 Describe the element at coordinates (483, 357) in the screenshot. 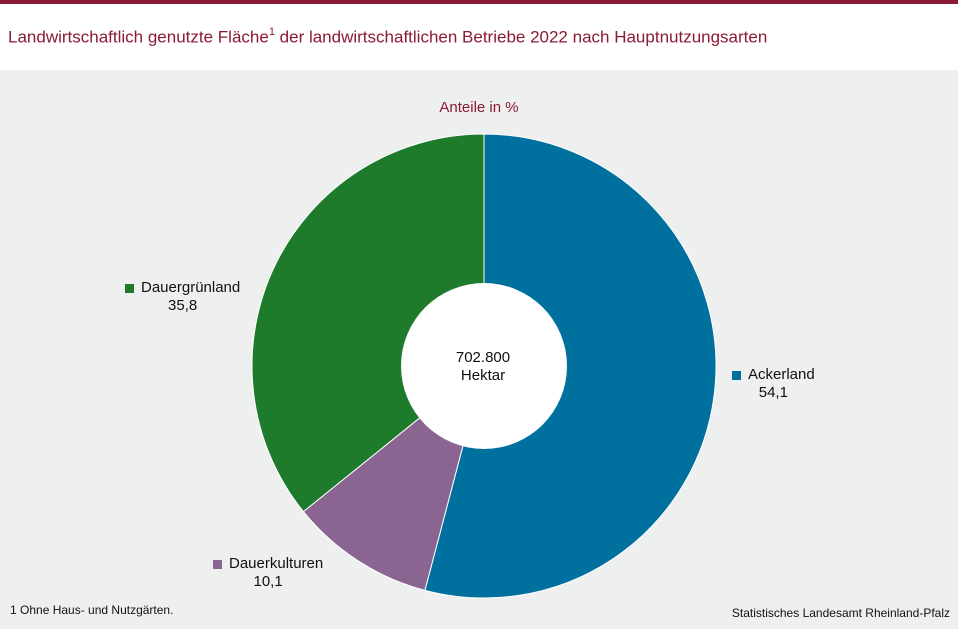

I see `total-area-value: 702.800` at that location.